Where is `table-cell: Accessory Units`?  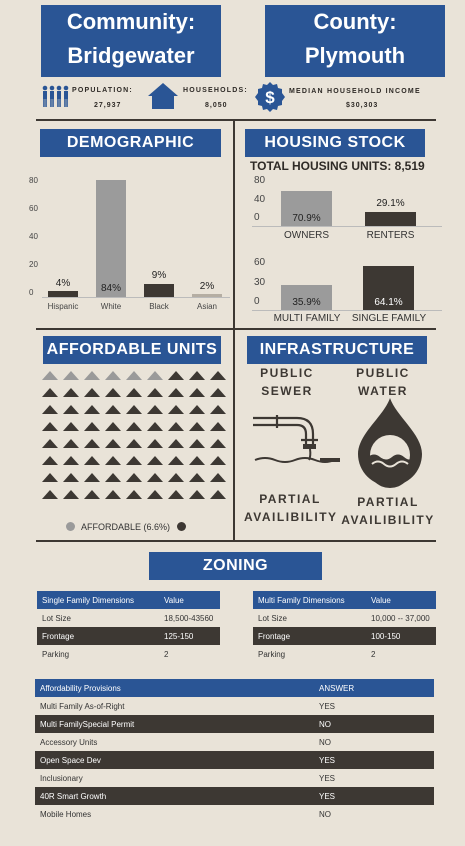
table-cell: Accessory Units is located at coordinates (69, 742).